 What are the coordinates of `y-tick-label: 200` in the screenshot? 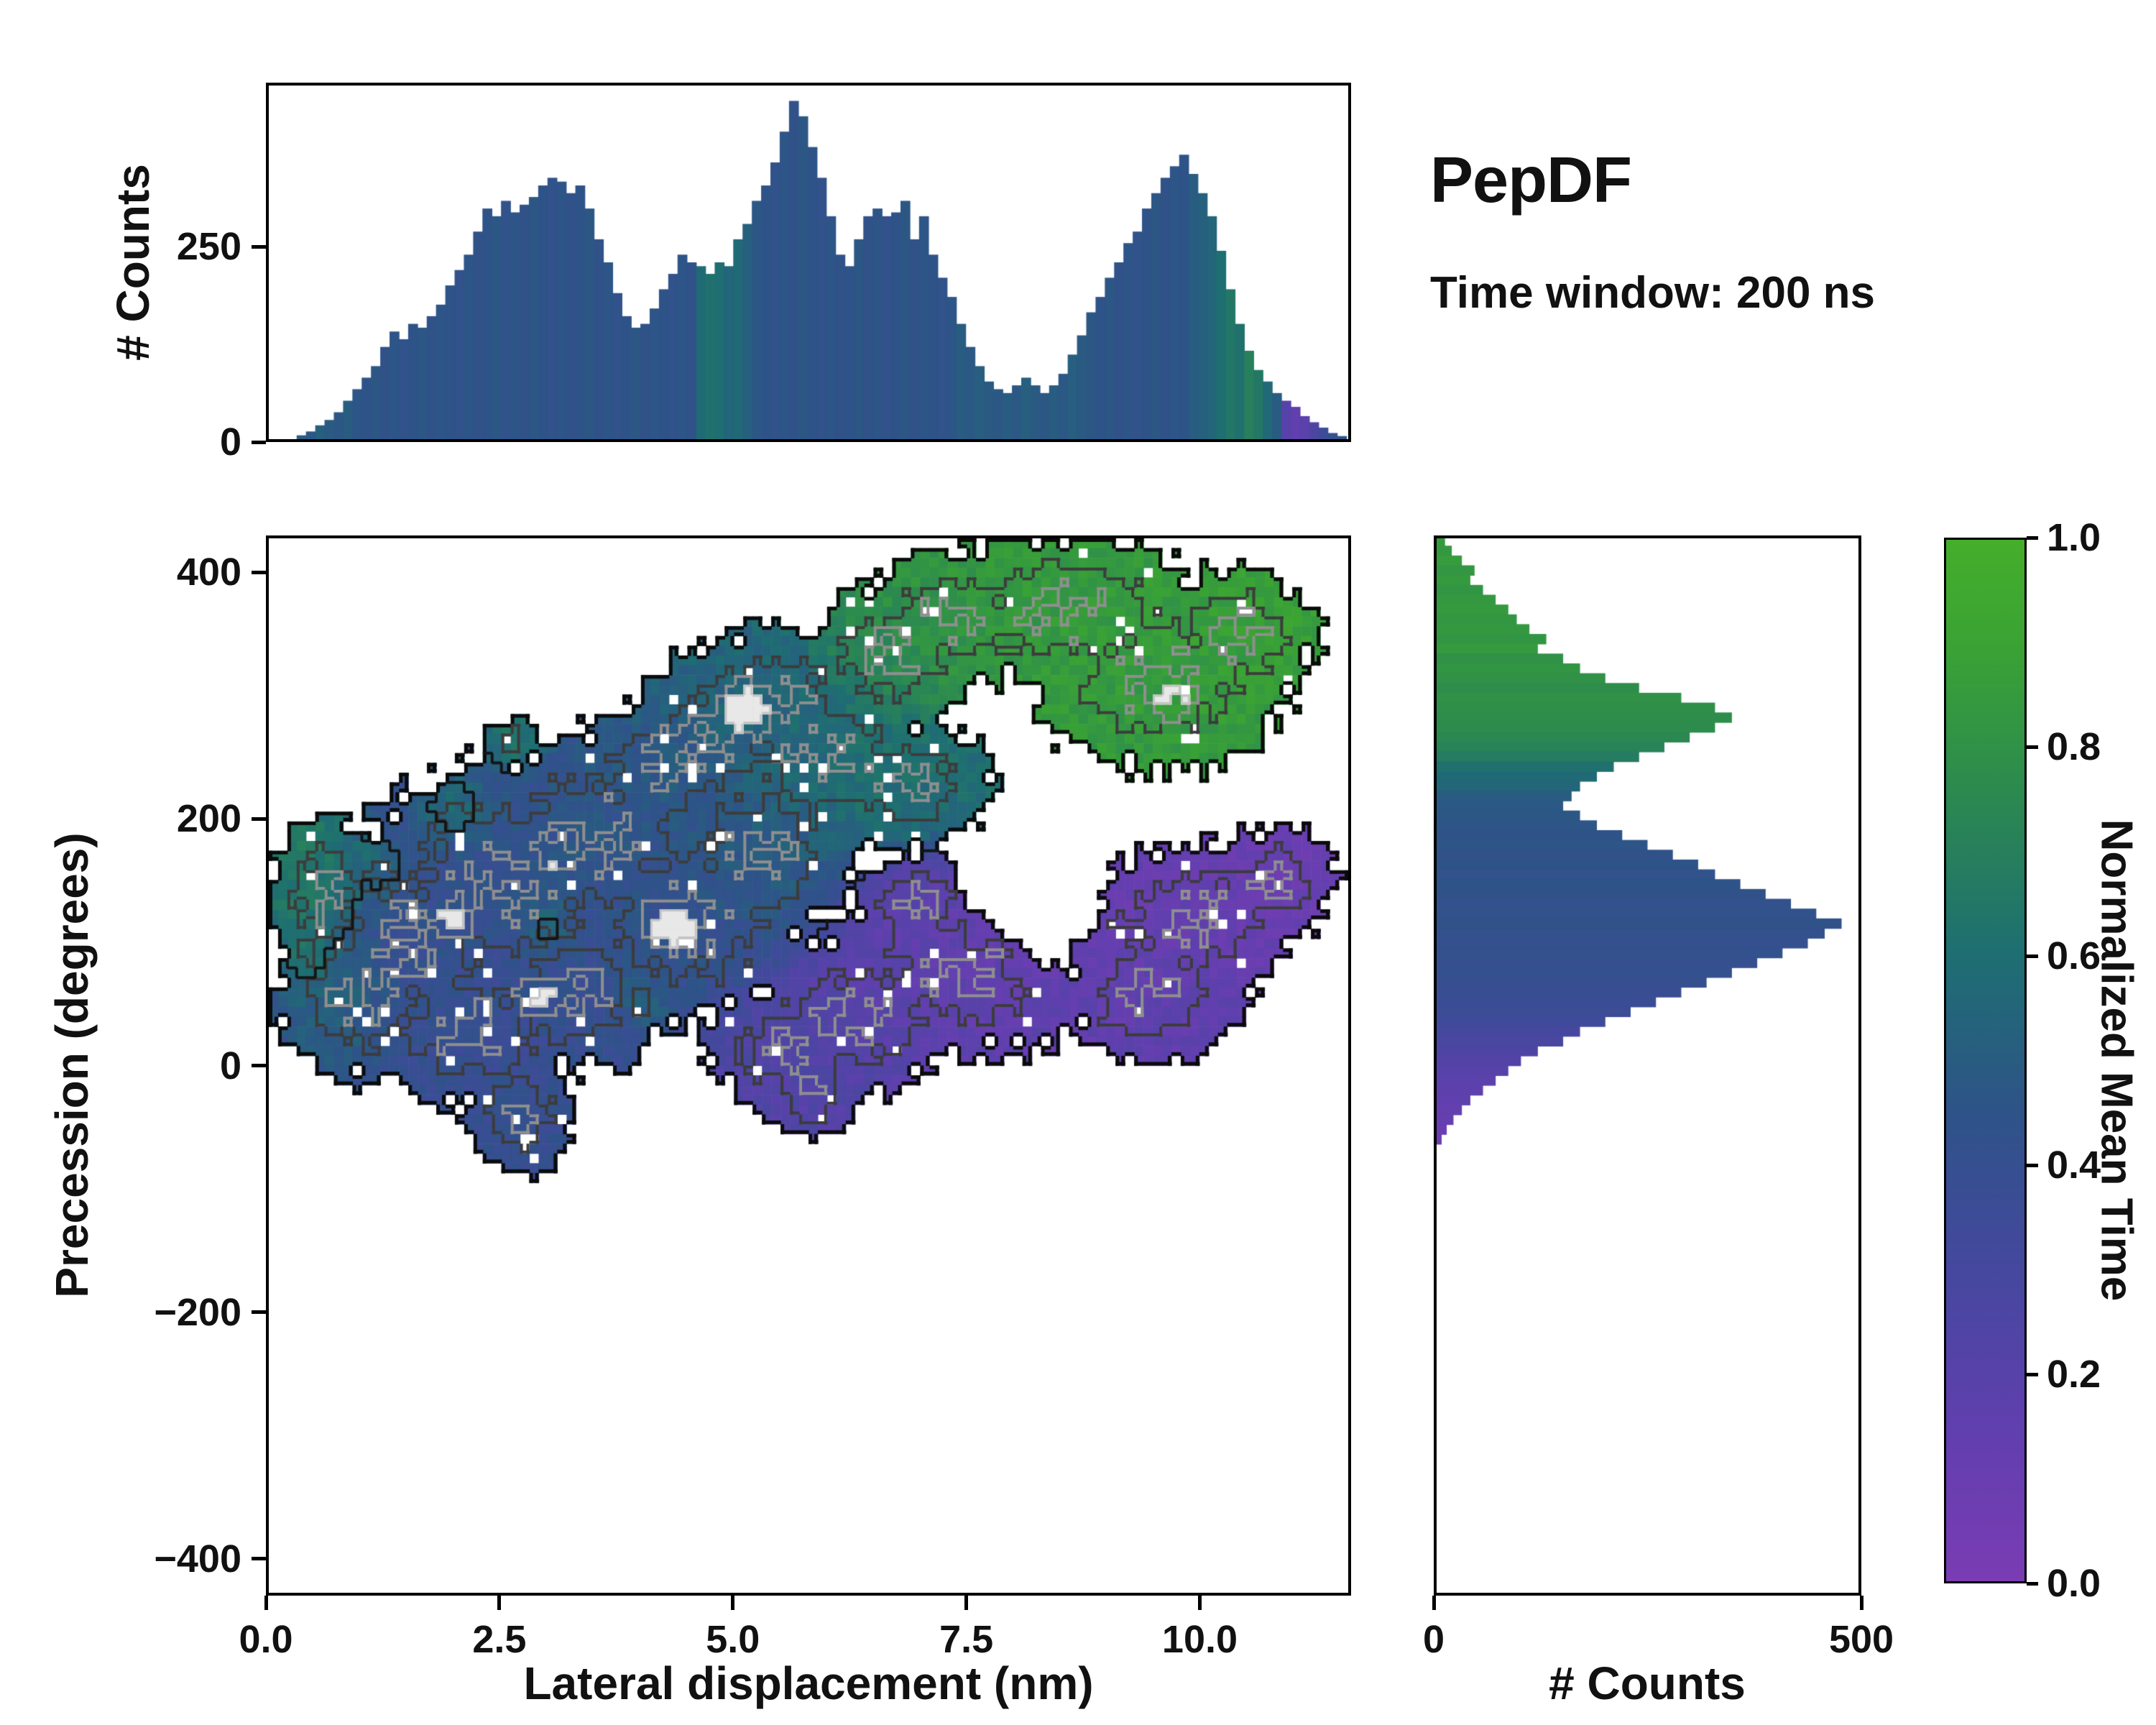 It's located at (209, 819).